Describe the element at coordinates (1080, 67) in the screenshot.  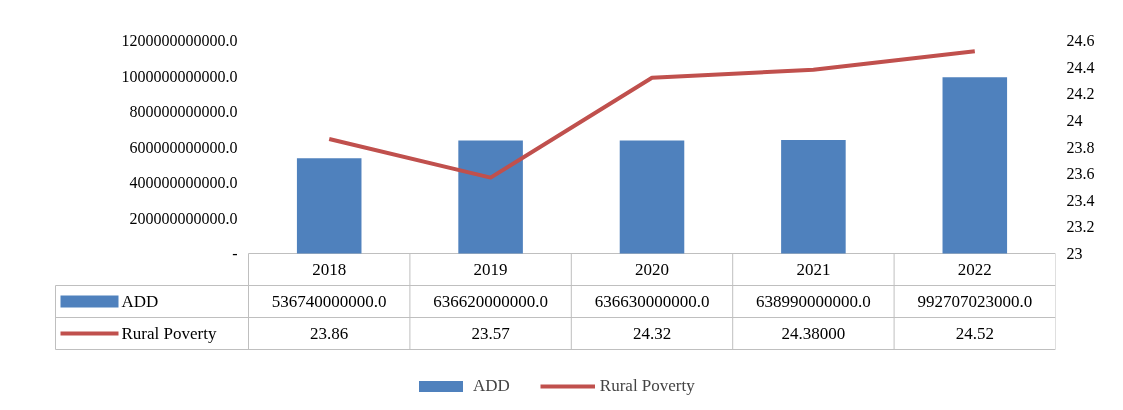
I see `y2-tick-label: 24.4` at that location.